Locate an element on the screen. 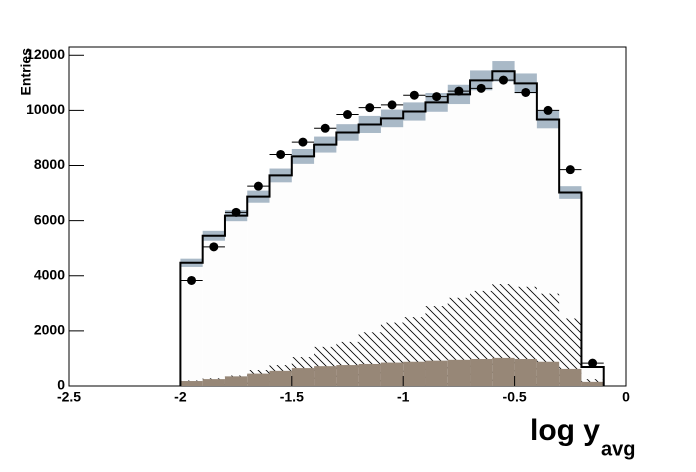 Image resolution: width=696 pixels, height=472 pixels. y-tick-label: 4000 is located at coordinates (49, 274).